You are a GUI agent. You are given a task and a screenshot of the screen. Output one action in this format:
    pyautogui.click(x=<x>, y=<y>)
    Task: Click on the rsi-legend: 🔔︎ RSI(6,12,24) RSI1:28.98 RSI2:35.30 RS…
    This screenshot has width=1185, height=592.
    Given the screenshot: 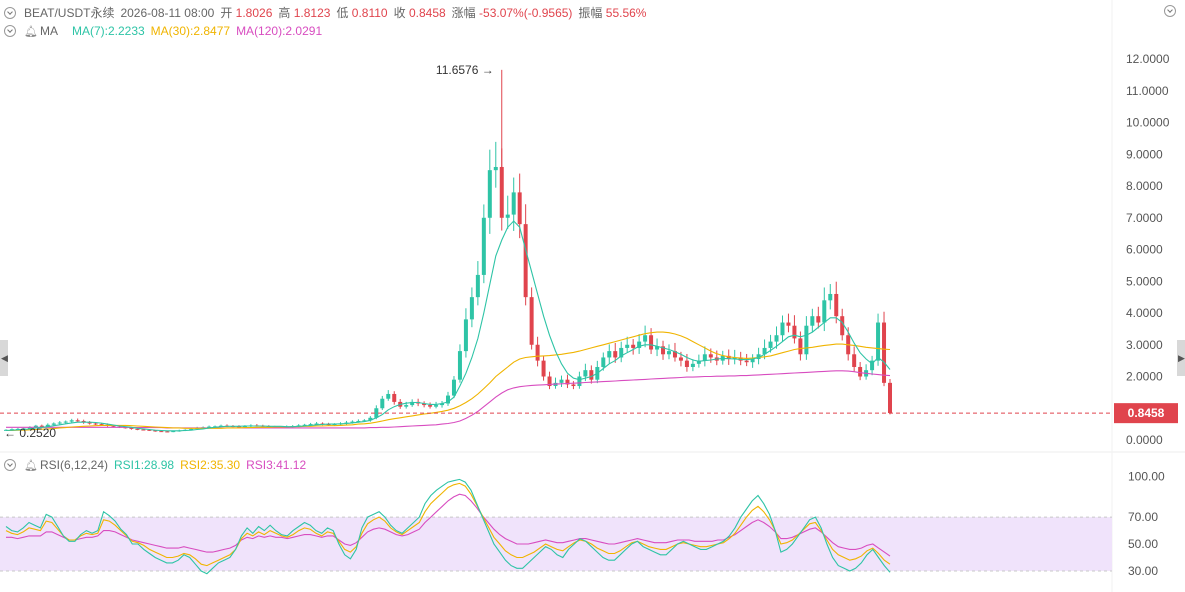 What is the action you would take?
    pyautogui.click(x=153, y=465)
    